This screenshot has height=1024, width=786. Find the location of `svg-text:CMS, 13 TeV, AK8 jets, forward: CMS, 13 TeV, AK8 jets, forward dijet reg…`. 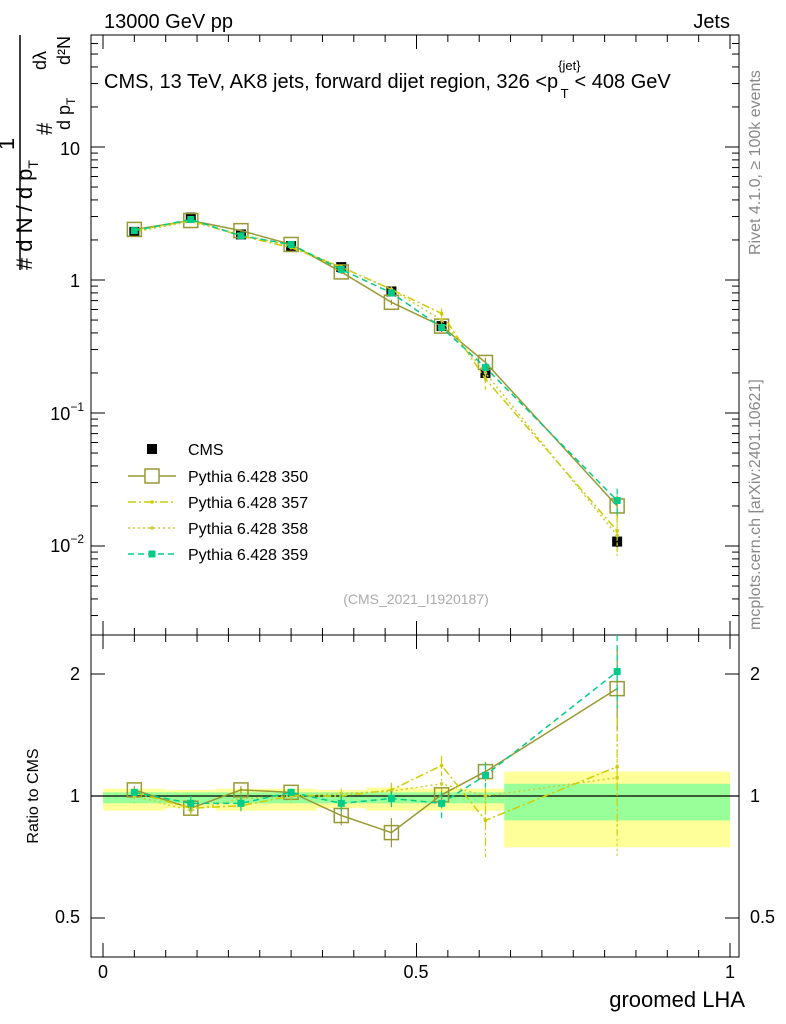

svg-text:CMS, 13 TeV, AK8 jets, forward: CMS, 13 TeV, AK8 jets, forward dijet reg… is located at coordinates (387, 79).